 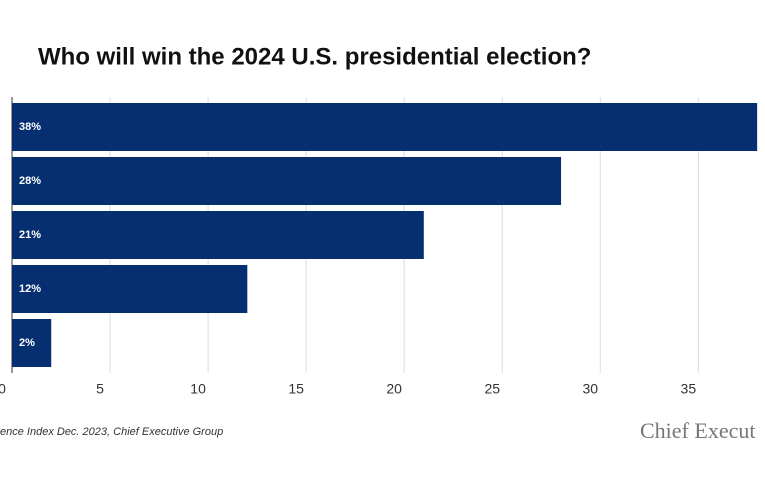 I want to click on value-label: 21%, so click(x=30, y=235).